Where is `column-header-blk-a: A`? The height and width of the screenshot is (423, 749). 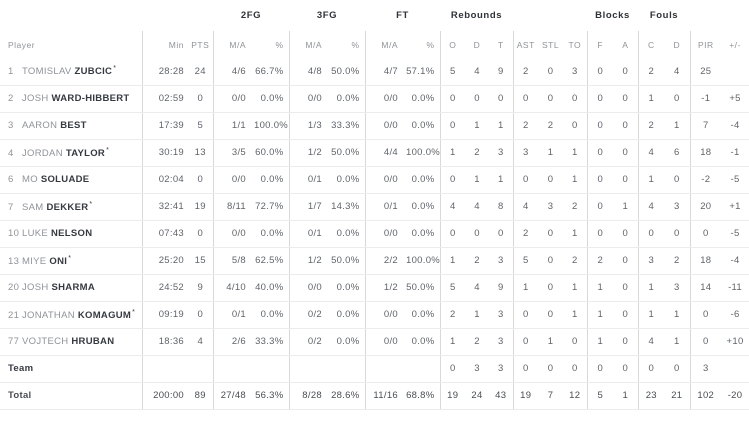 column-header-blk-a: A is located at coordinates (626, 44).